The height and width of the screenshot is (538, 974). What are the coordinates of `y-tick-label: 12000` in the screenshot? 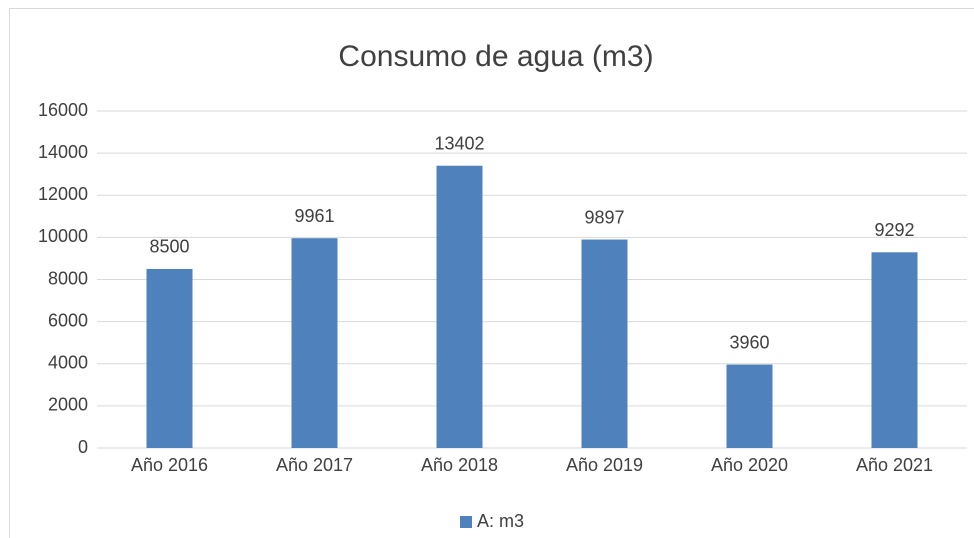 It's located at (63, 194).